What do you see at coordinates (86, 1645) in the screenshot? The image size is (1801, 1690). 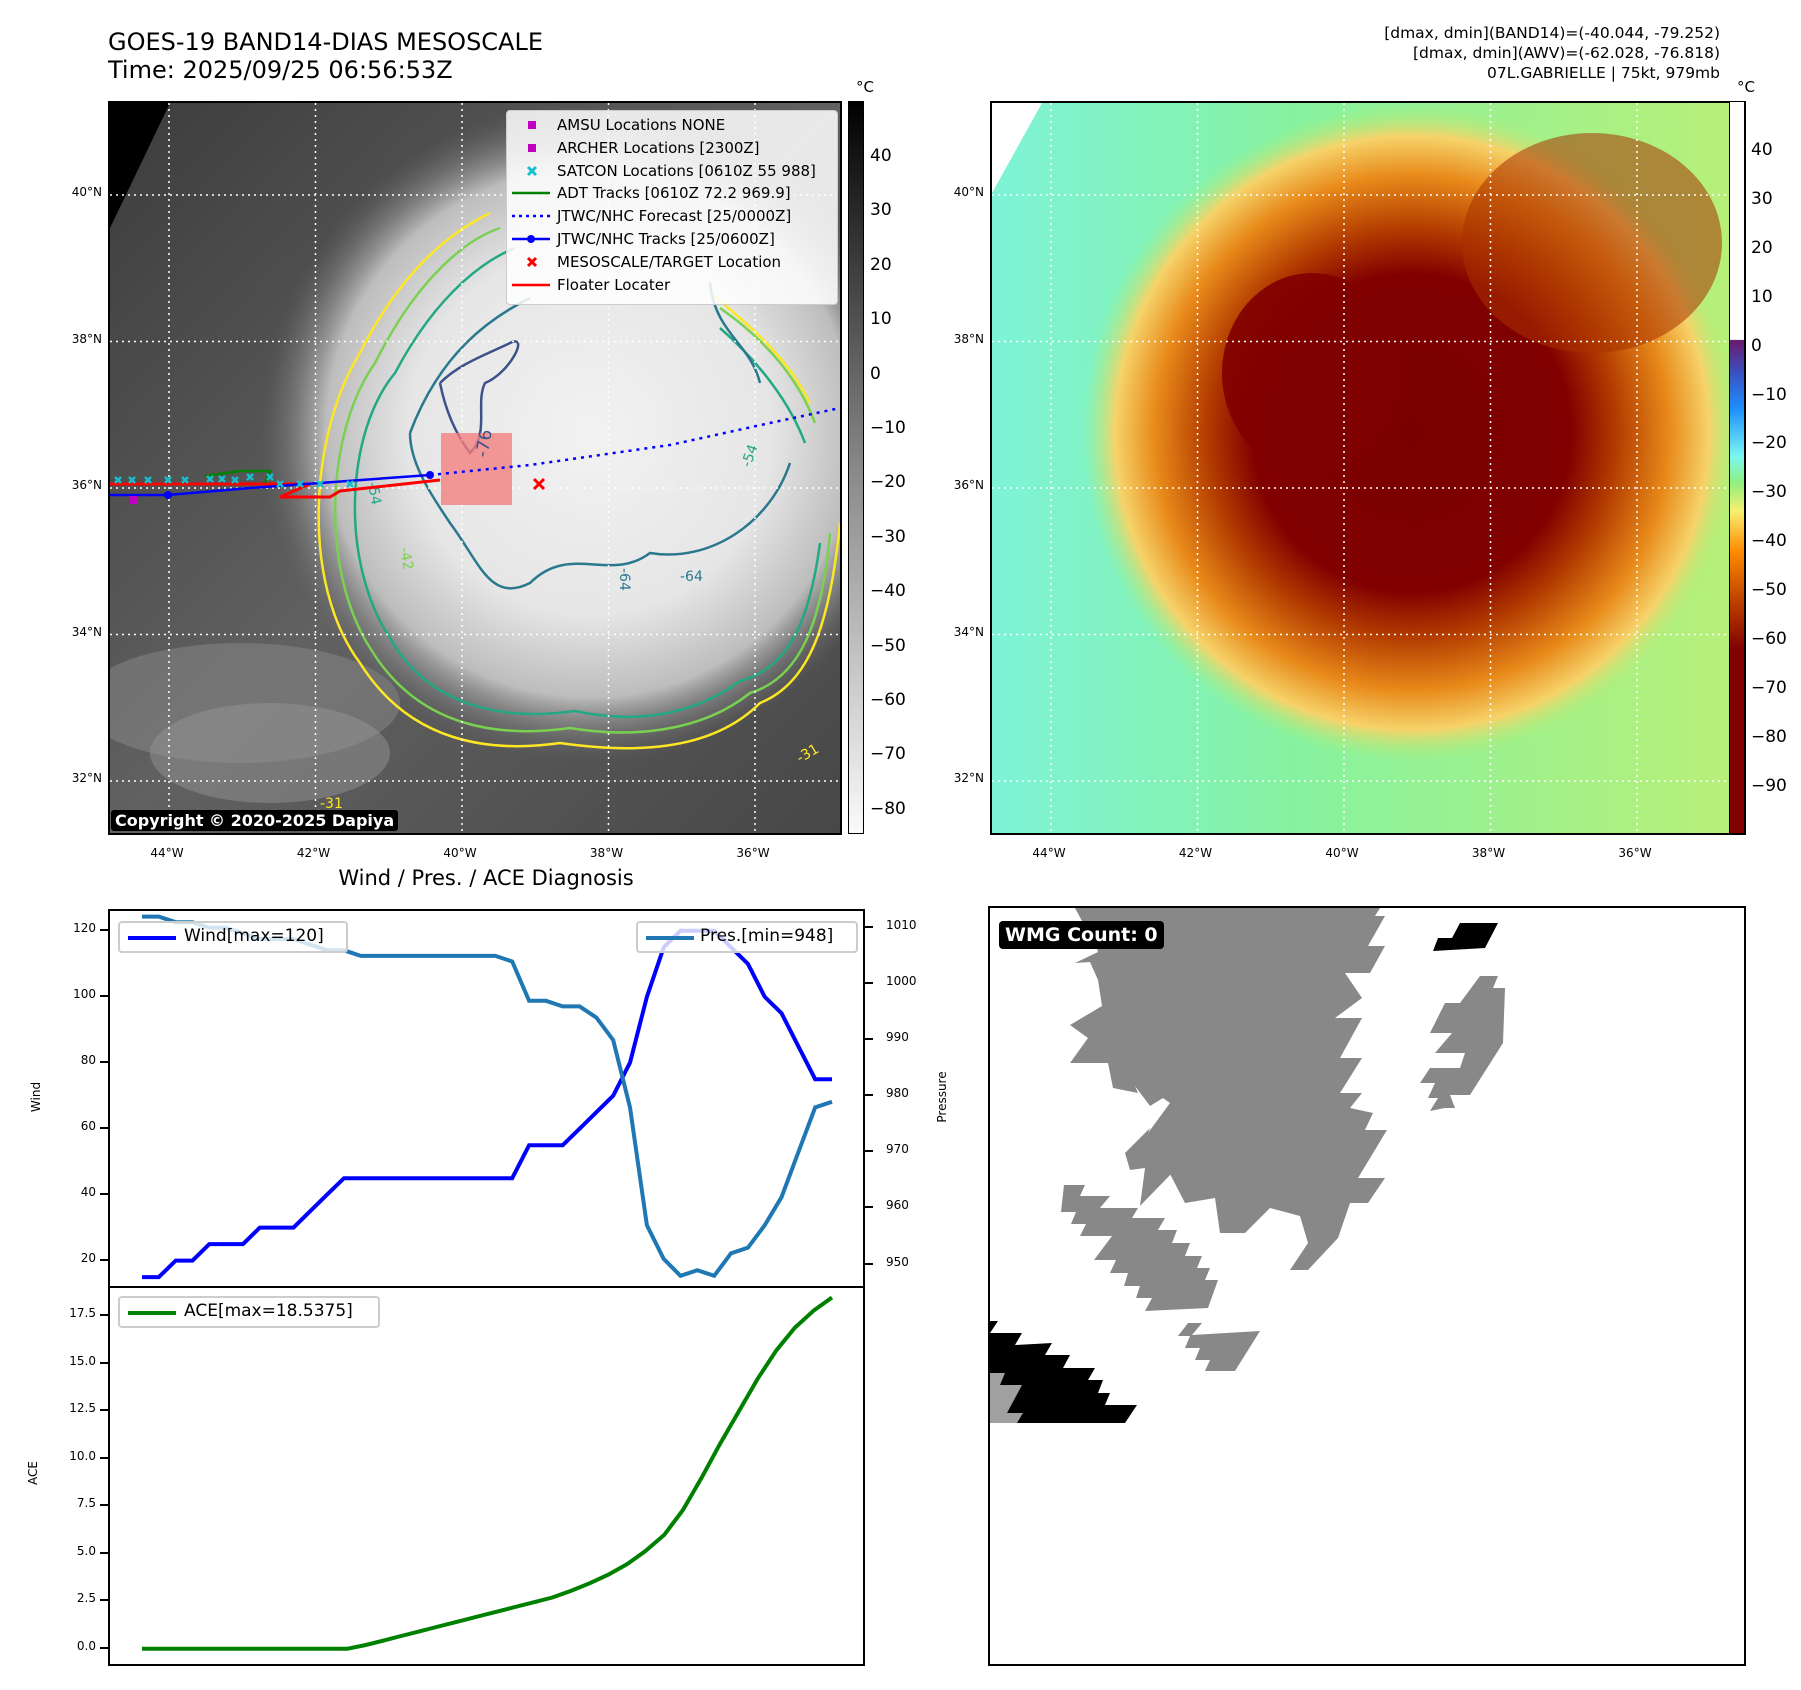 I see `ace-tick-label: 0.0` at bounding box center [86, 1645].